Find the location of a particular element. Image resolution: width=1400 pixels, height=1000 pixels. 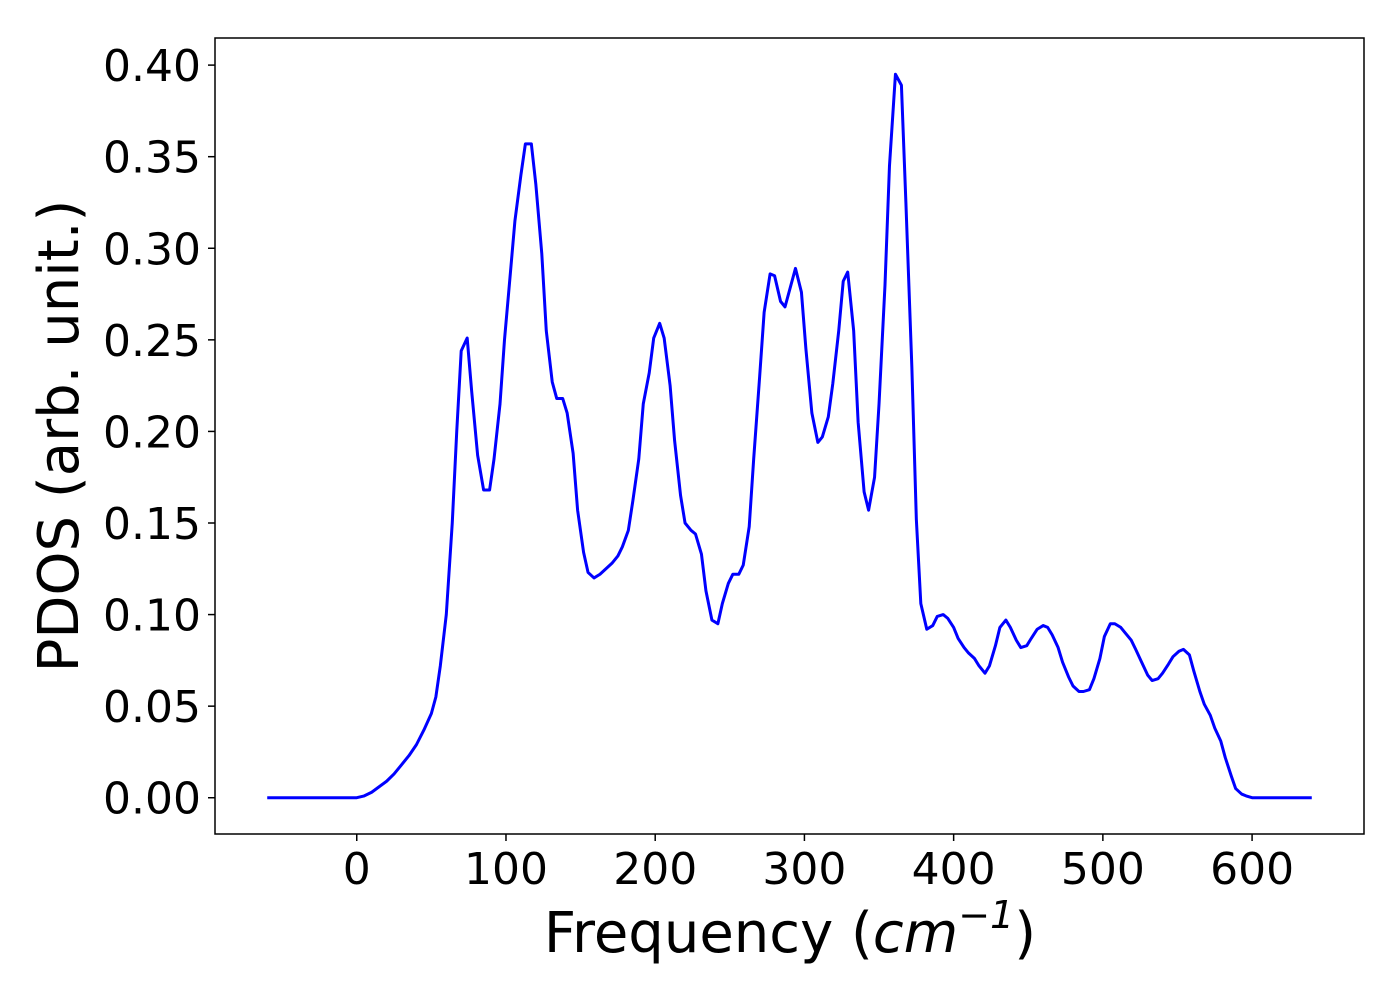

x-tick-label: 200 is located at coordinates (655, 869).